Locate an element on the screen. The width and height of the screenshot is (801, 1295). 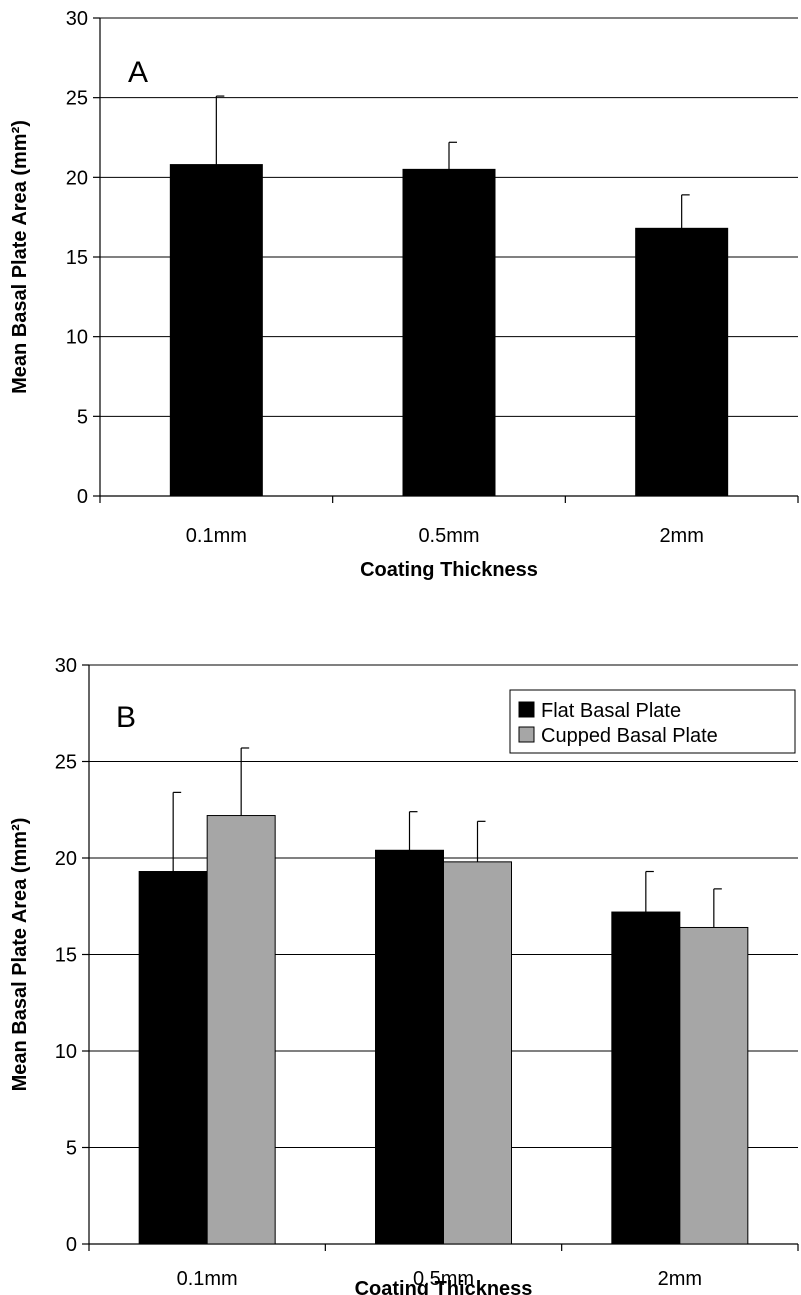
legend-label: Cupped Basal Plate is located at coordinates (629, 736).